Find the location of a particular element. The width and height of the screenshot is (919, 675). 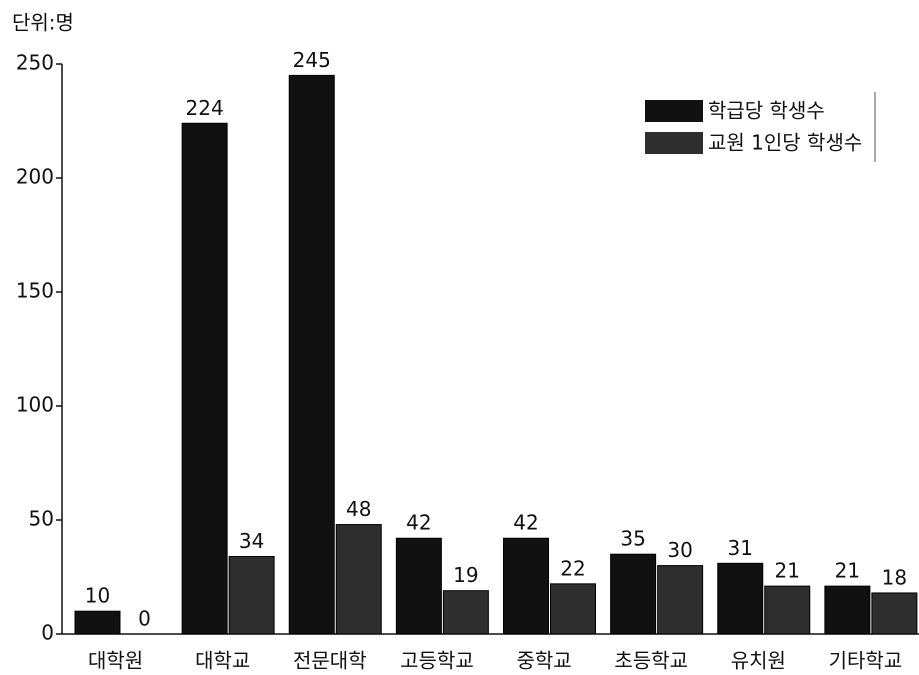

value-label: 10 is located at coordinates (97, 596).